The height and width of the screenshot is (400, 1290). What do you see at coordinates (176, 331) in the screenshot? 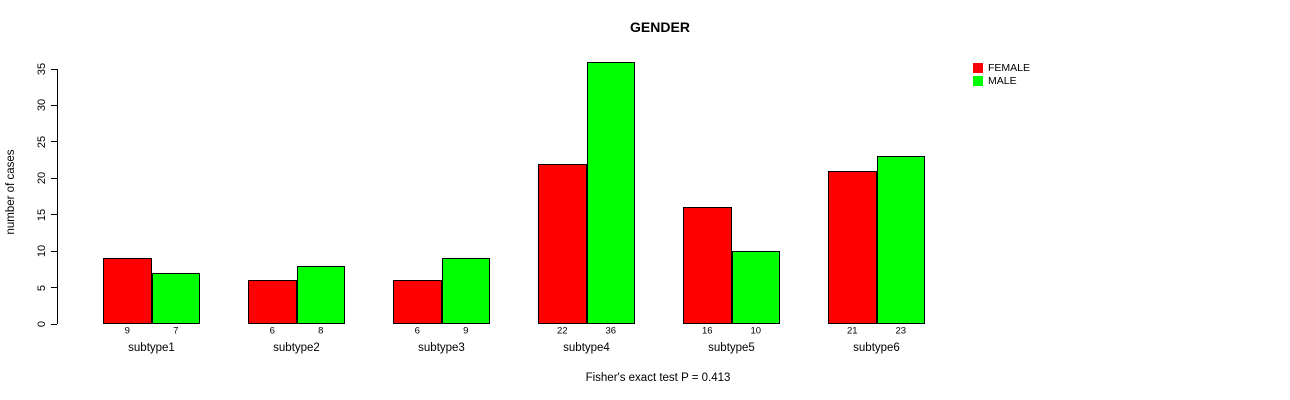
I see `bar-value-label: 7` at bounding box center [176, 331].